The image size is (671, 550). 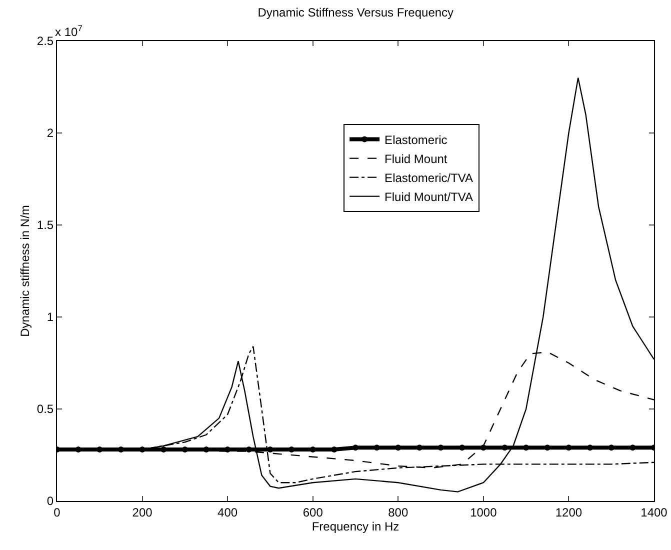 I want to click on x-tick-label: 800, so click(x=398, y=512).